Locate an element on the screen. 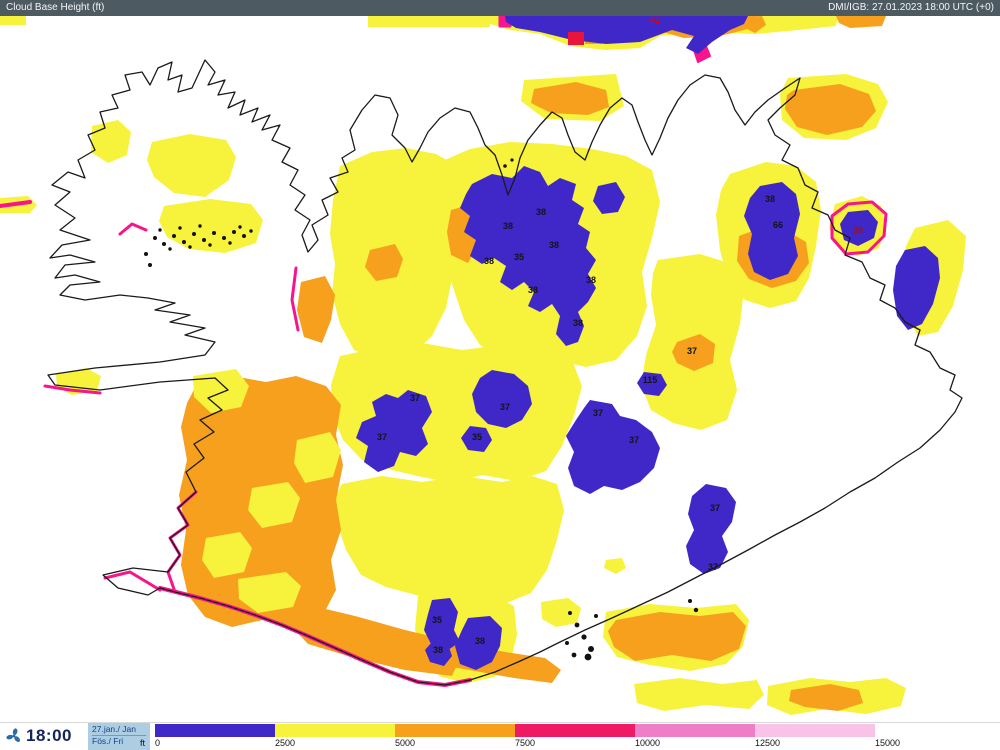 The height and width of the screenshot is (750, 1000). date-tab: 27.jan./ Jan Fös./ Fri is located at coordinates (119, 736).